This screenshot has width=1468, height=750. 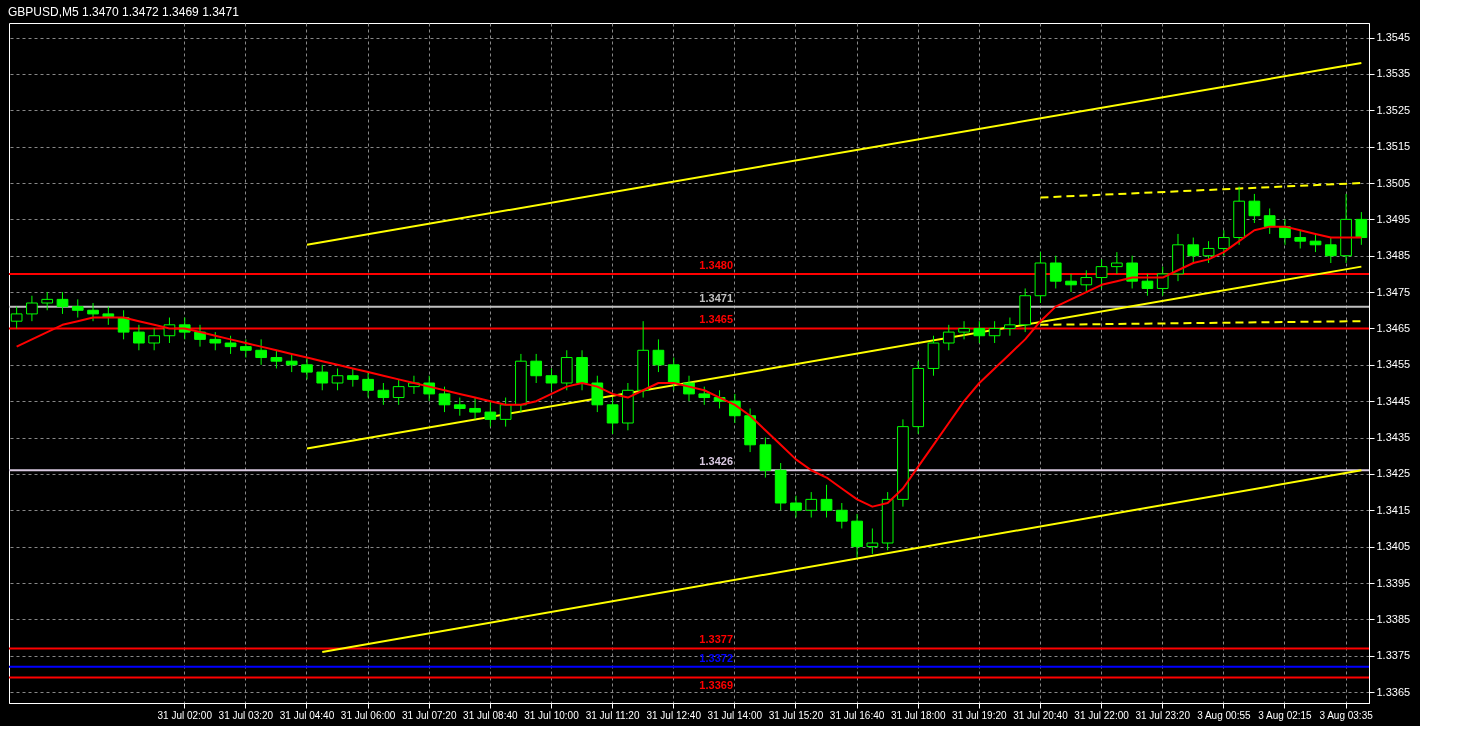 What do you see at coordinates (716, 297) in the screenshot?
I see `ref-line-label: 1.3471` at bounding box center [716, 297].